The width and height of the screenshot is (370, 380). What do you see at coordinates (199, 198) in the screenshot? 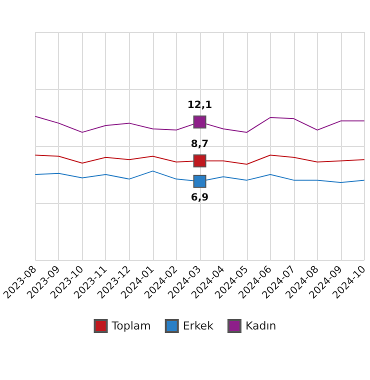
I see `data-label: 6,9` at bounding box center [199, 198].